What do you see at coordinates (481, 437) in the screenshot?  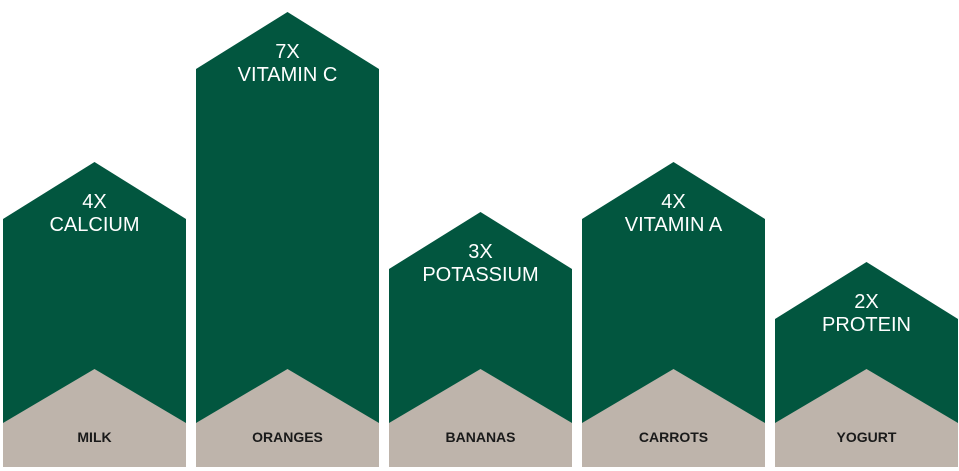 I see `category-label: BANANAS` at bounding box center [481, 437].